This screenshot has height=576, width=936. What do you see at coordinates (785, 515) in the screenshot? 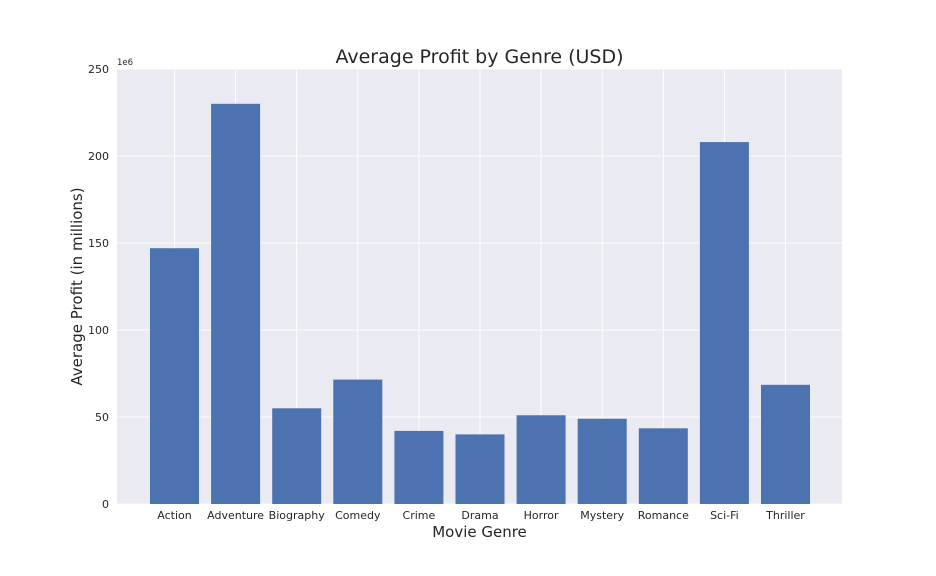
I see `x-tick-label: Thriller` at bounding box center [785, 515].